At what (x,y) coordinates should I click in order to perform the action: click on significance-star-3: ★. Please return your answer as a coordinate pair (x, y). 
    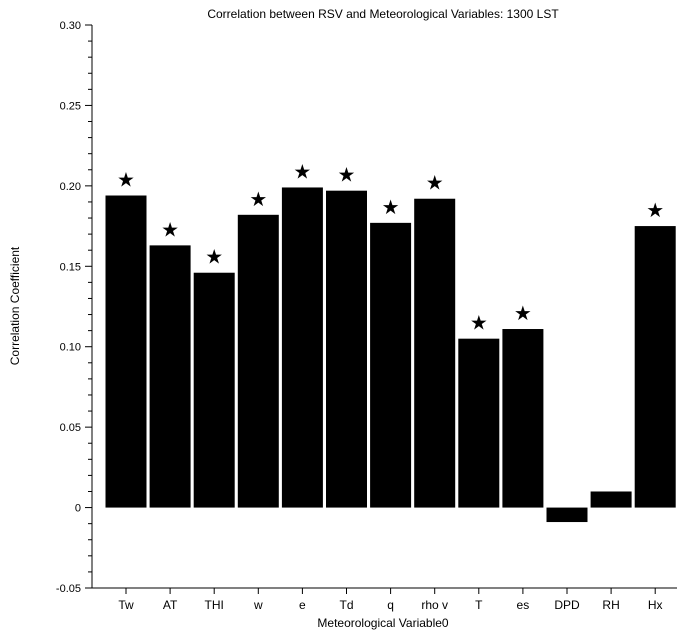
    Looking at the image, I should click on (258, 200).